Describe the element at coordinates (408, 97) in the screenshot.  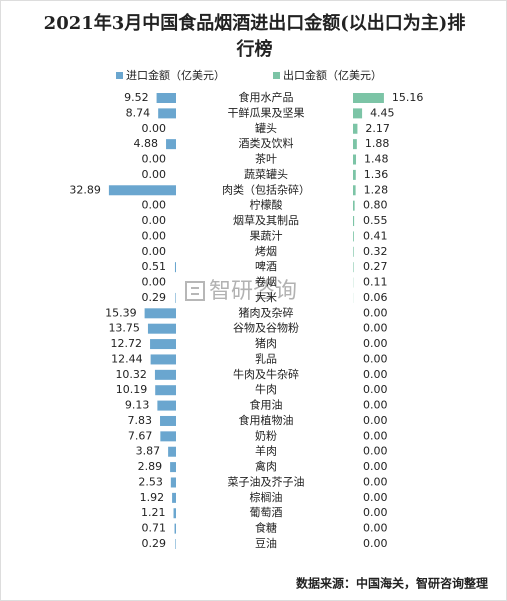
I see `value-label: 15.16` at that location.